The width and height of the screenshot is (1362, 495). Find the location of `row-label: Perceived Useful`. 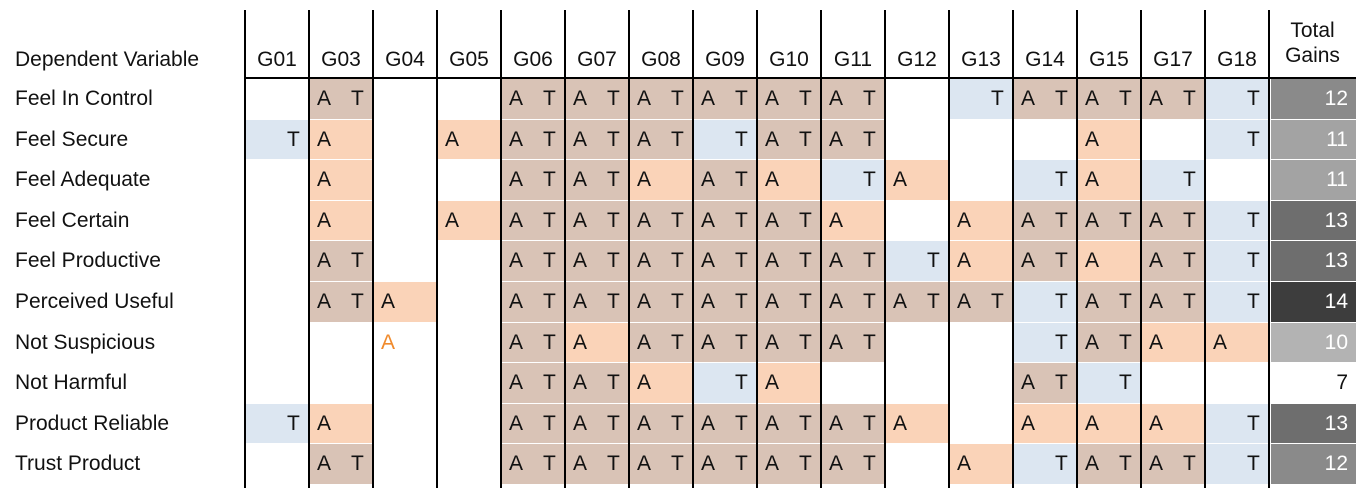

row-label: Perceived Useful is located at coordinates (94, 301).